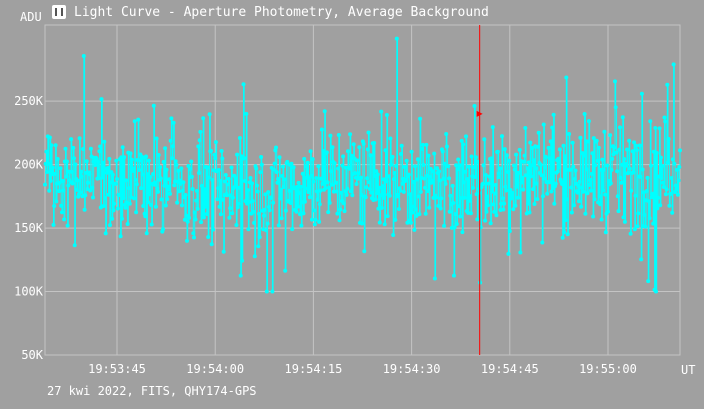 The width and height of the screenshot is (704, 409). What do you see at coordinates (215, 369) in the screenshot?
I see `x-tick-label: 19:54:00` at bounding box center [215, 369].